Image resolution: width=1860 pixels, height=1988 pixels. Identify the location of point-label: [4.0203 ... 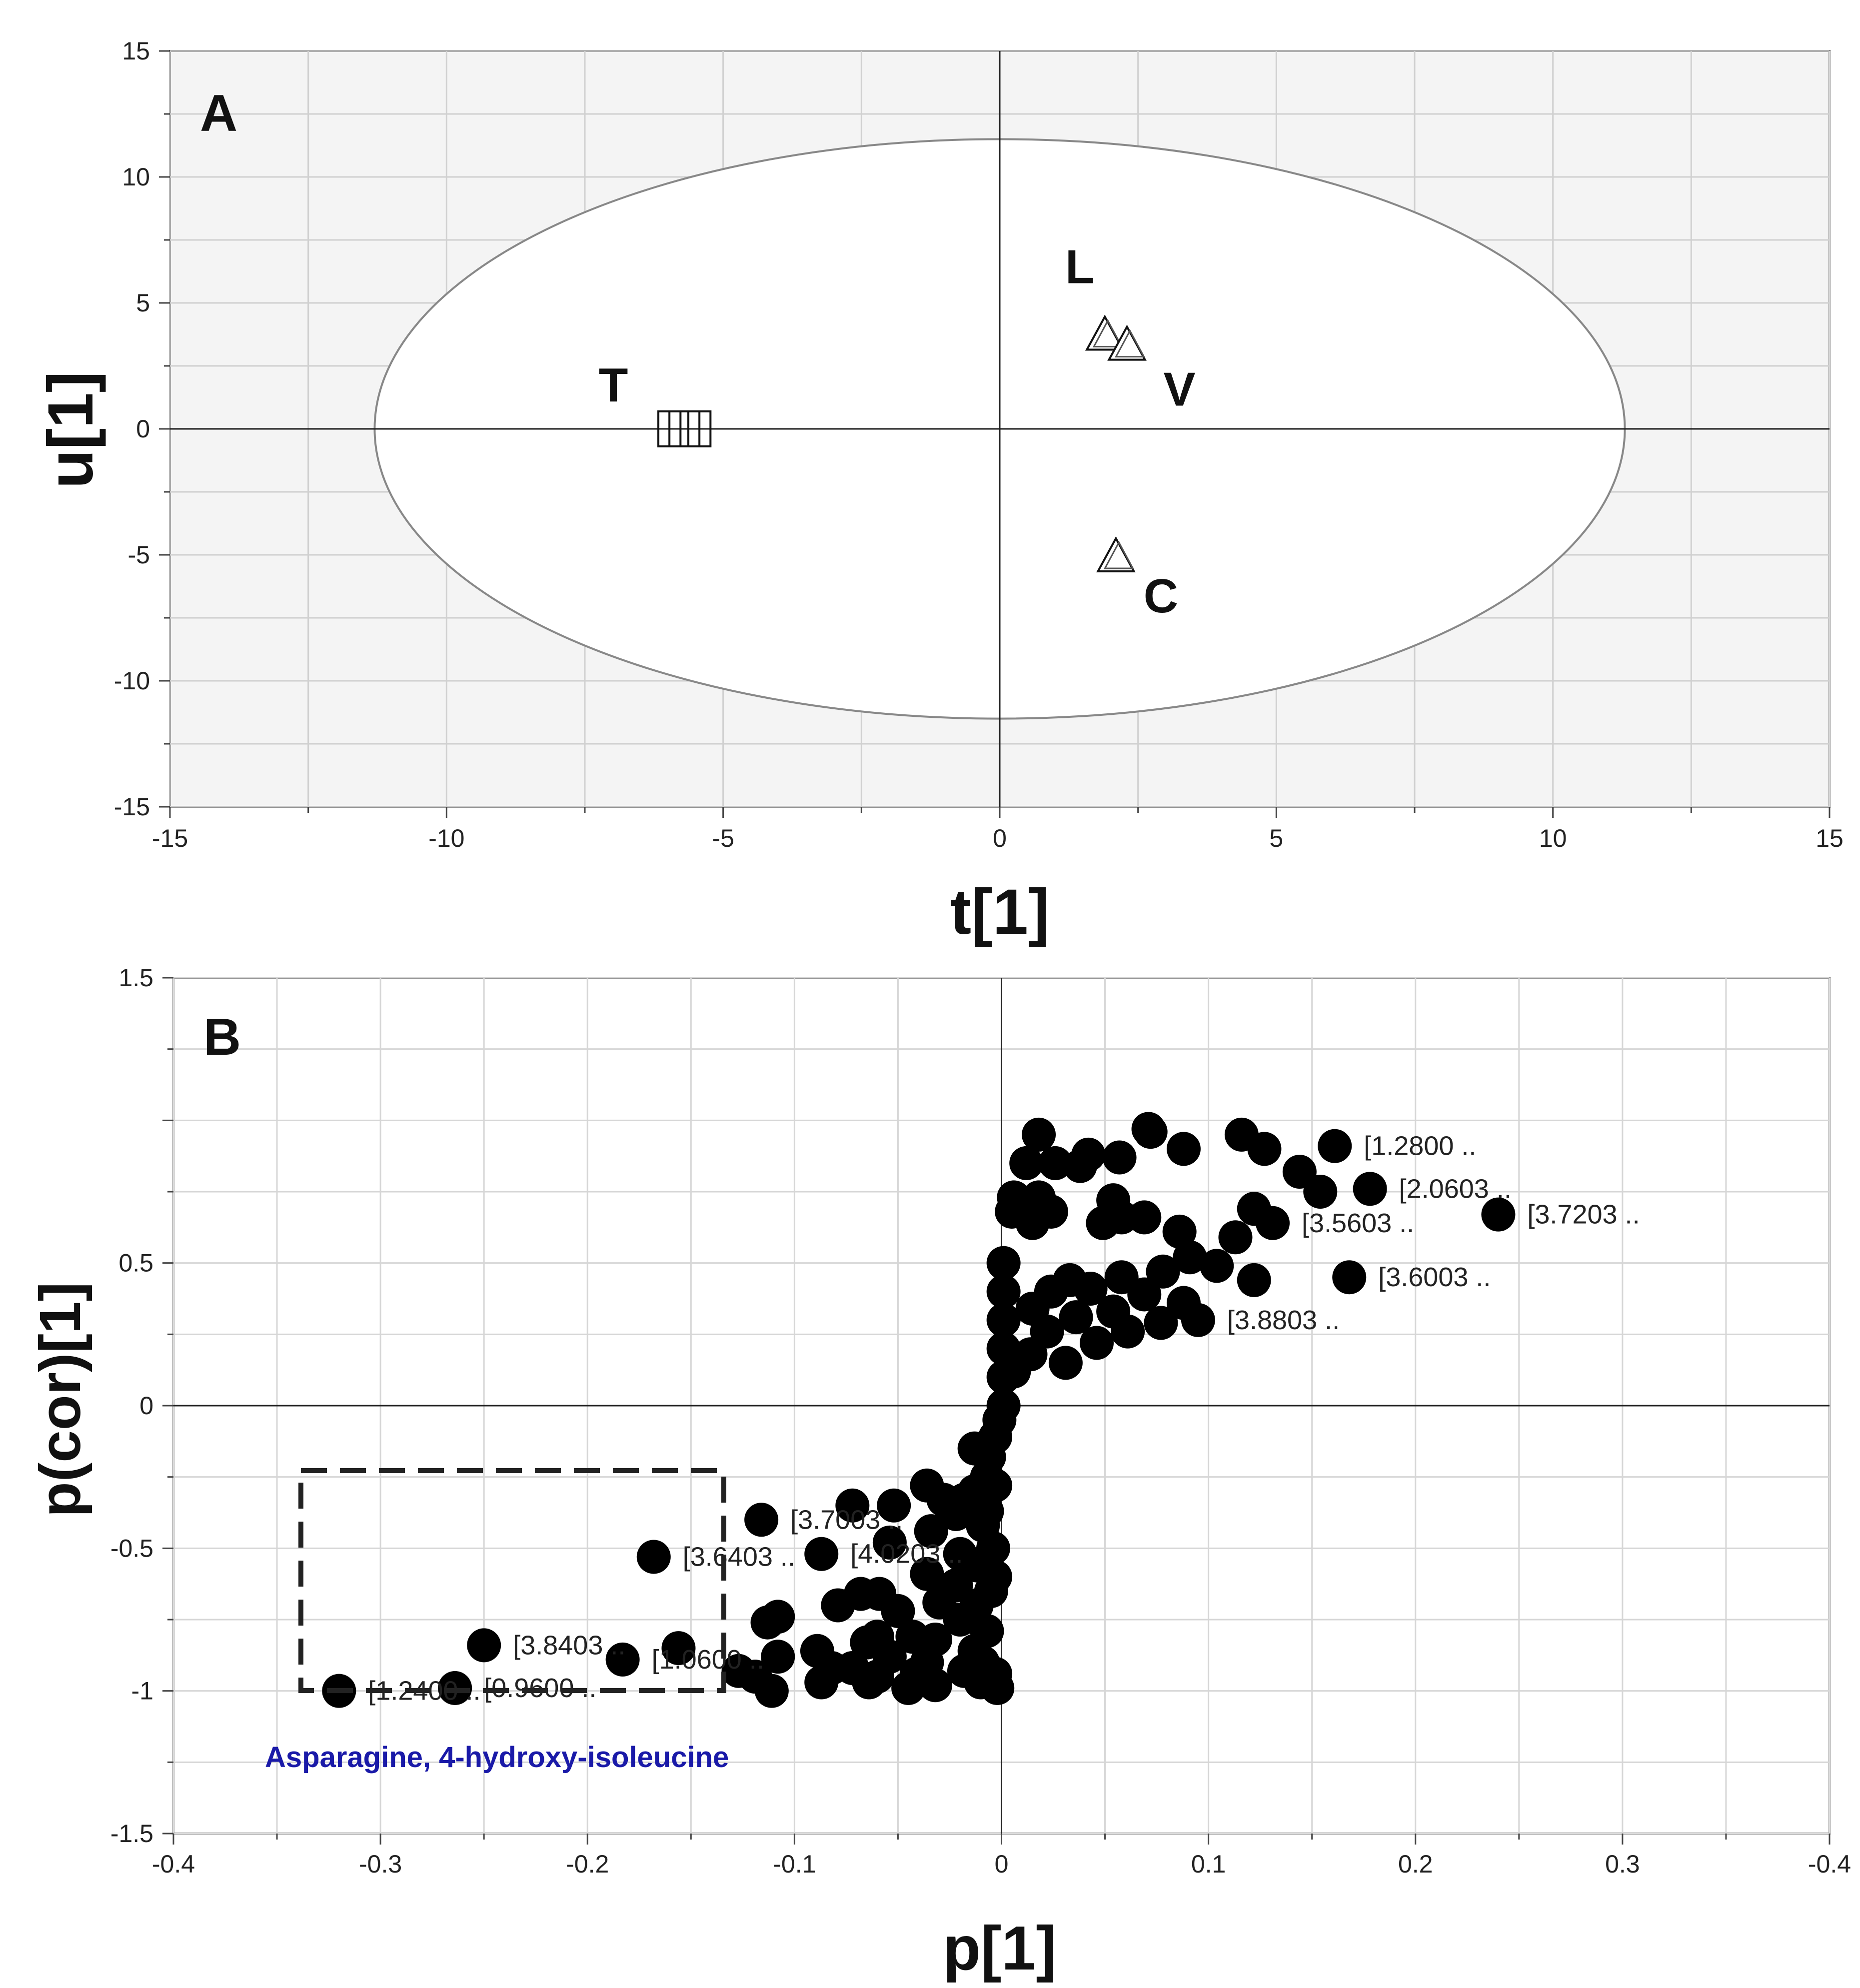
(906, 1554).